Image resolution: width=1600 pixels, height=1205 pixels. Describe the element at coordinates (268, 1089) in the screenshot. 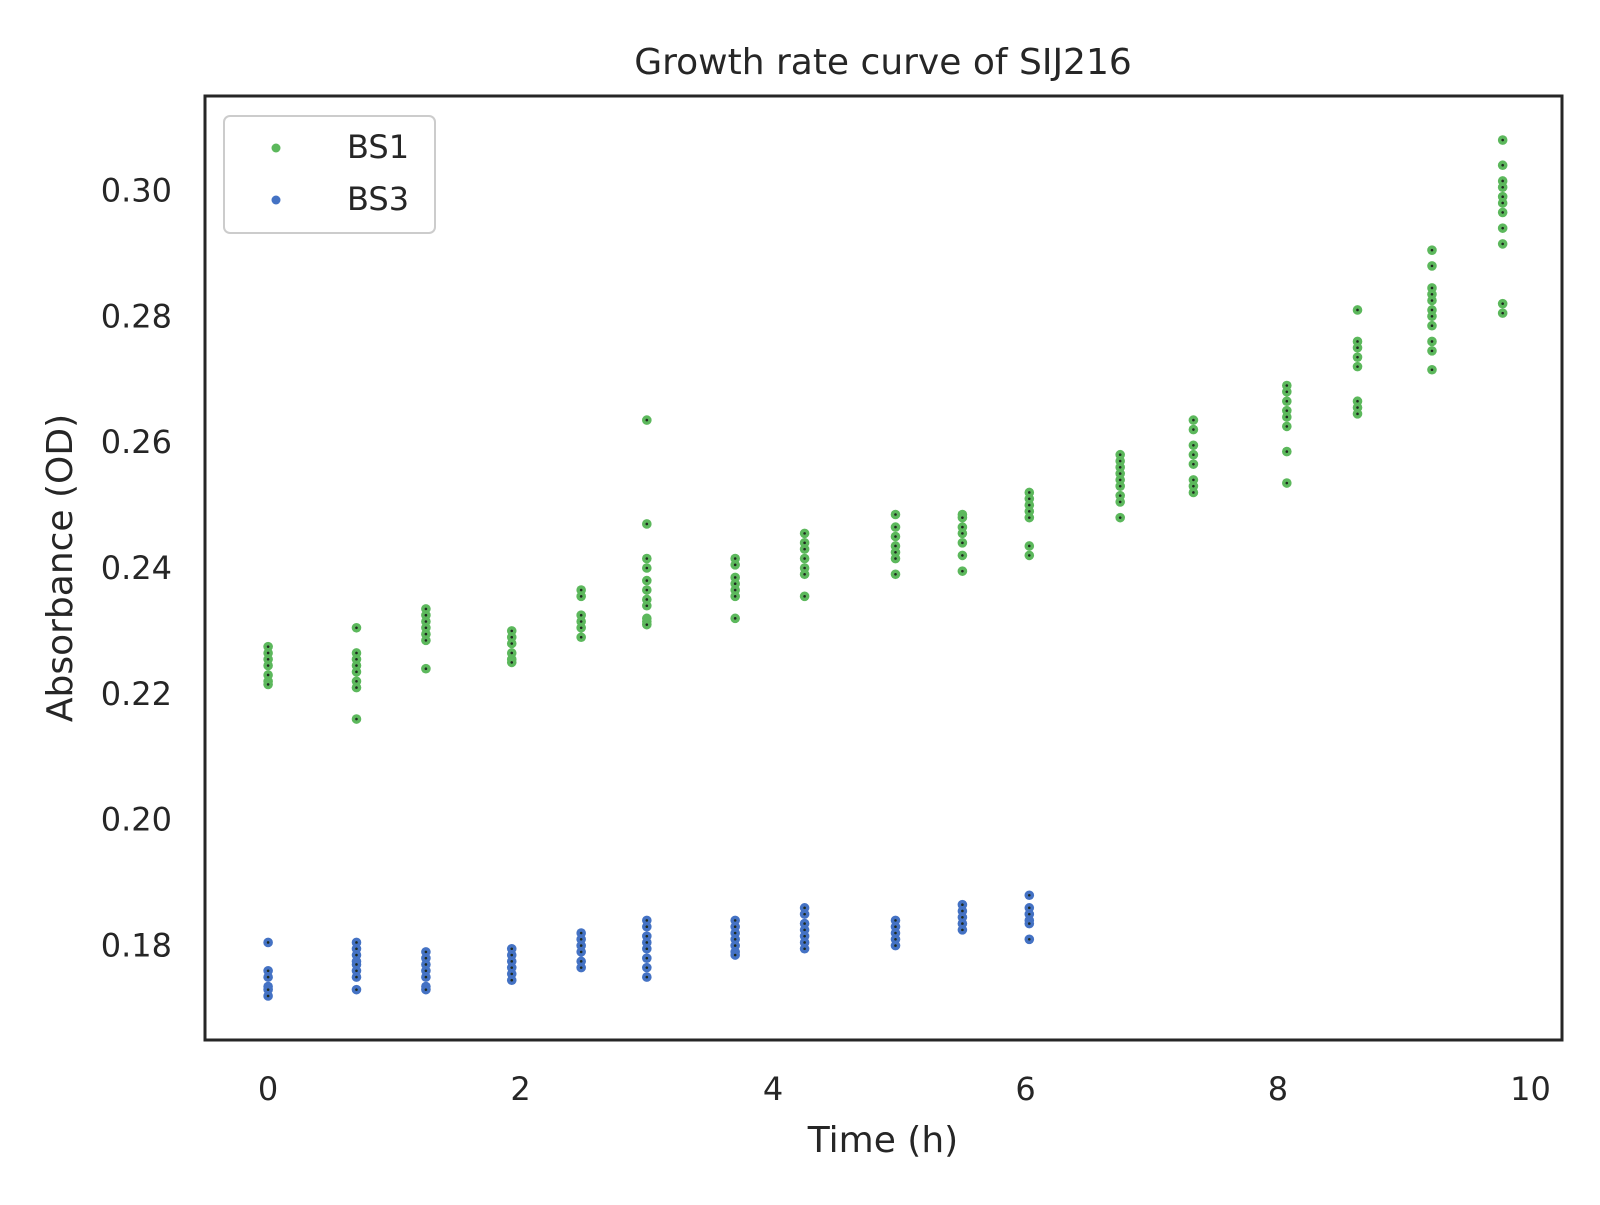

I see `x-tick-label: 0` at that location.